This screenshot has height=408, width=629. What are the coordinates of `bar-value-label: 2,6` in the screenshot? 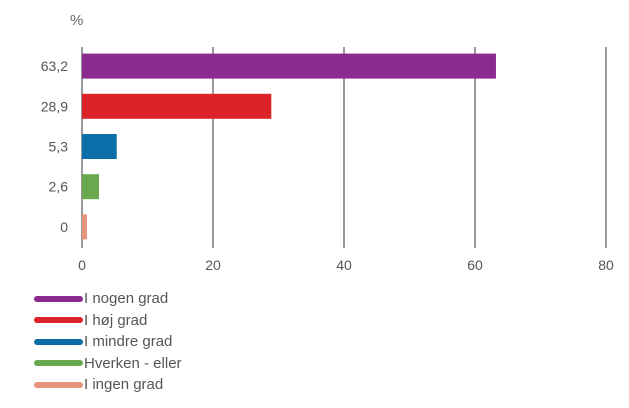 It's located at (59, 187).